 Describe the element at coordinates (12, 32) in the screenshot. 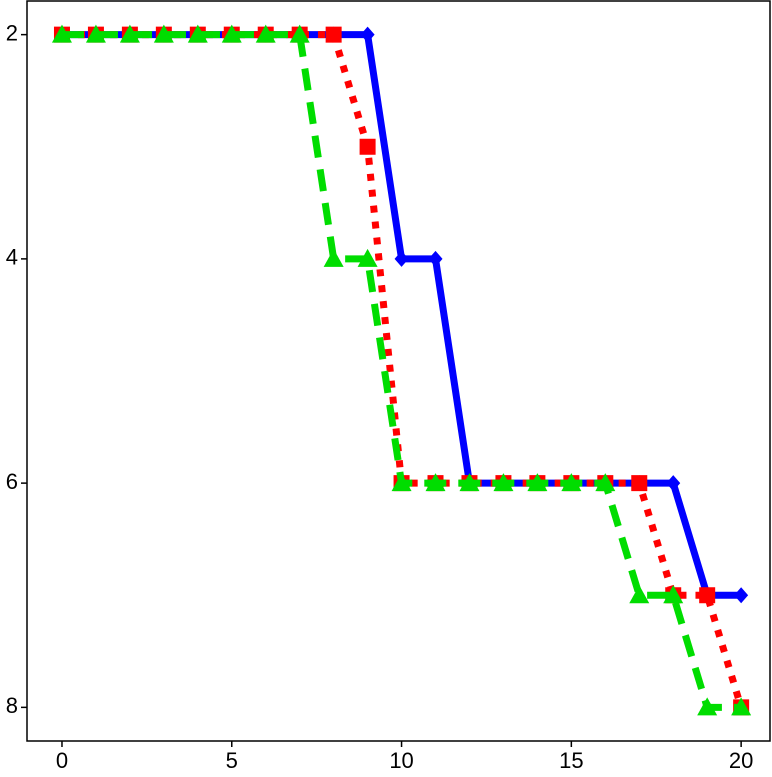

I see `y-tick-label: 2` at that location.